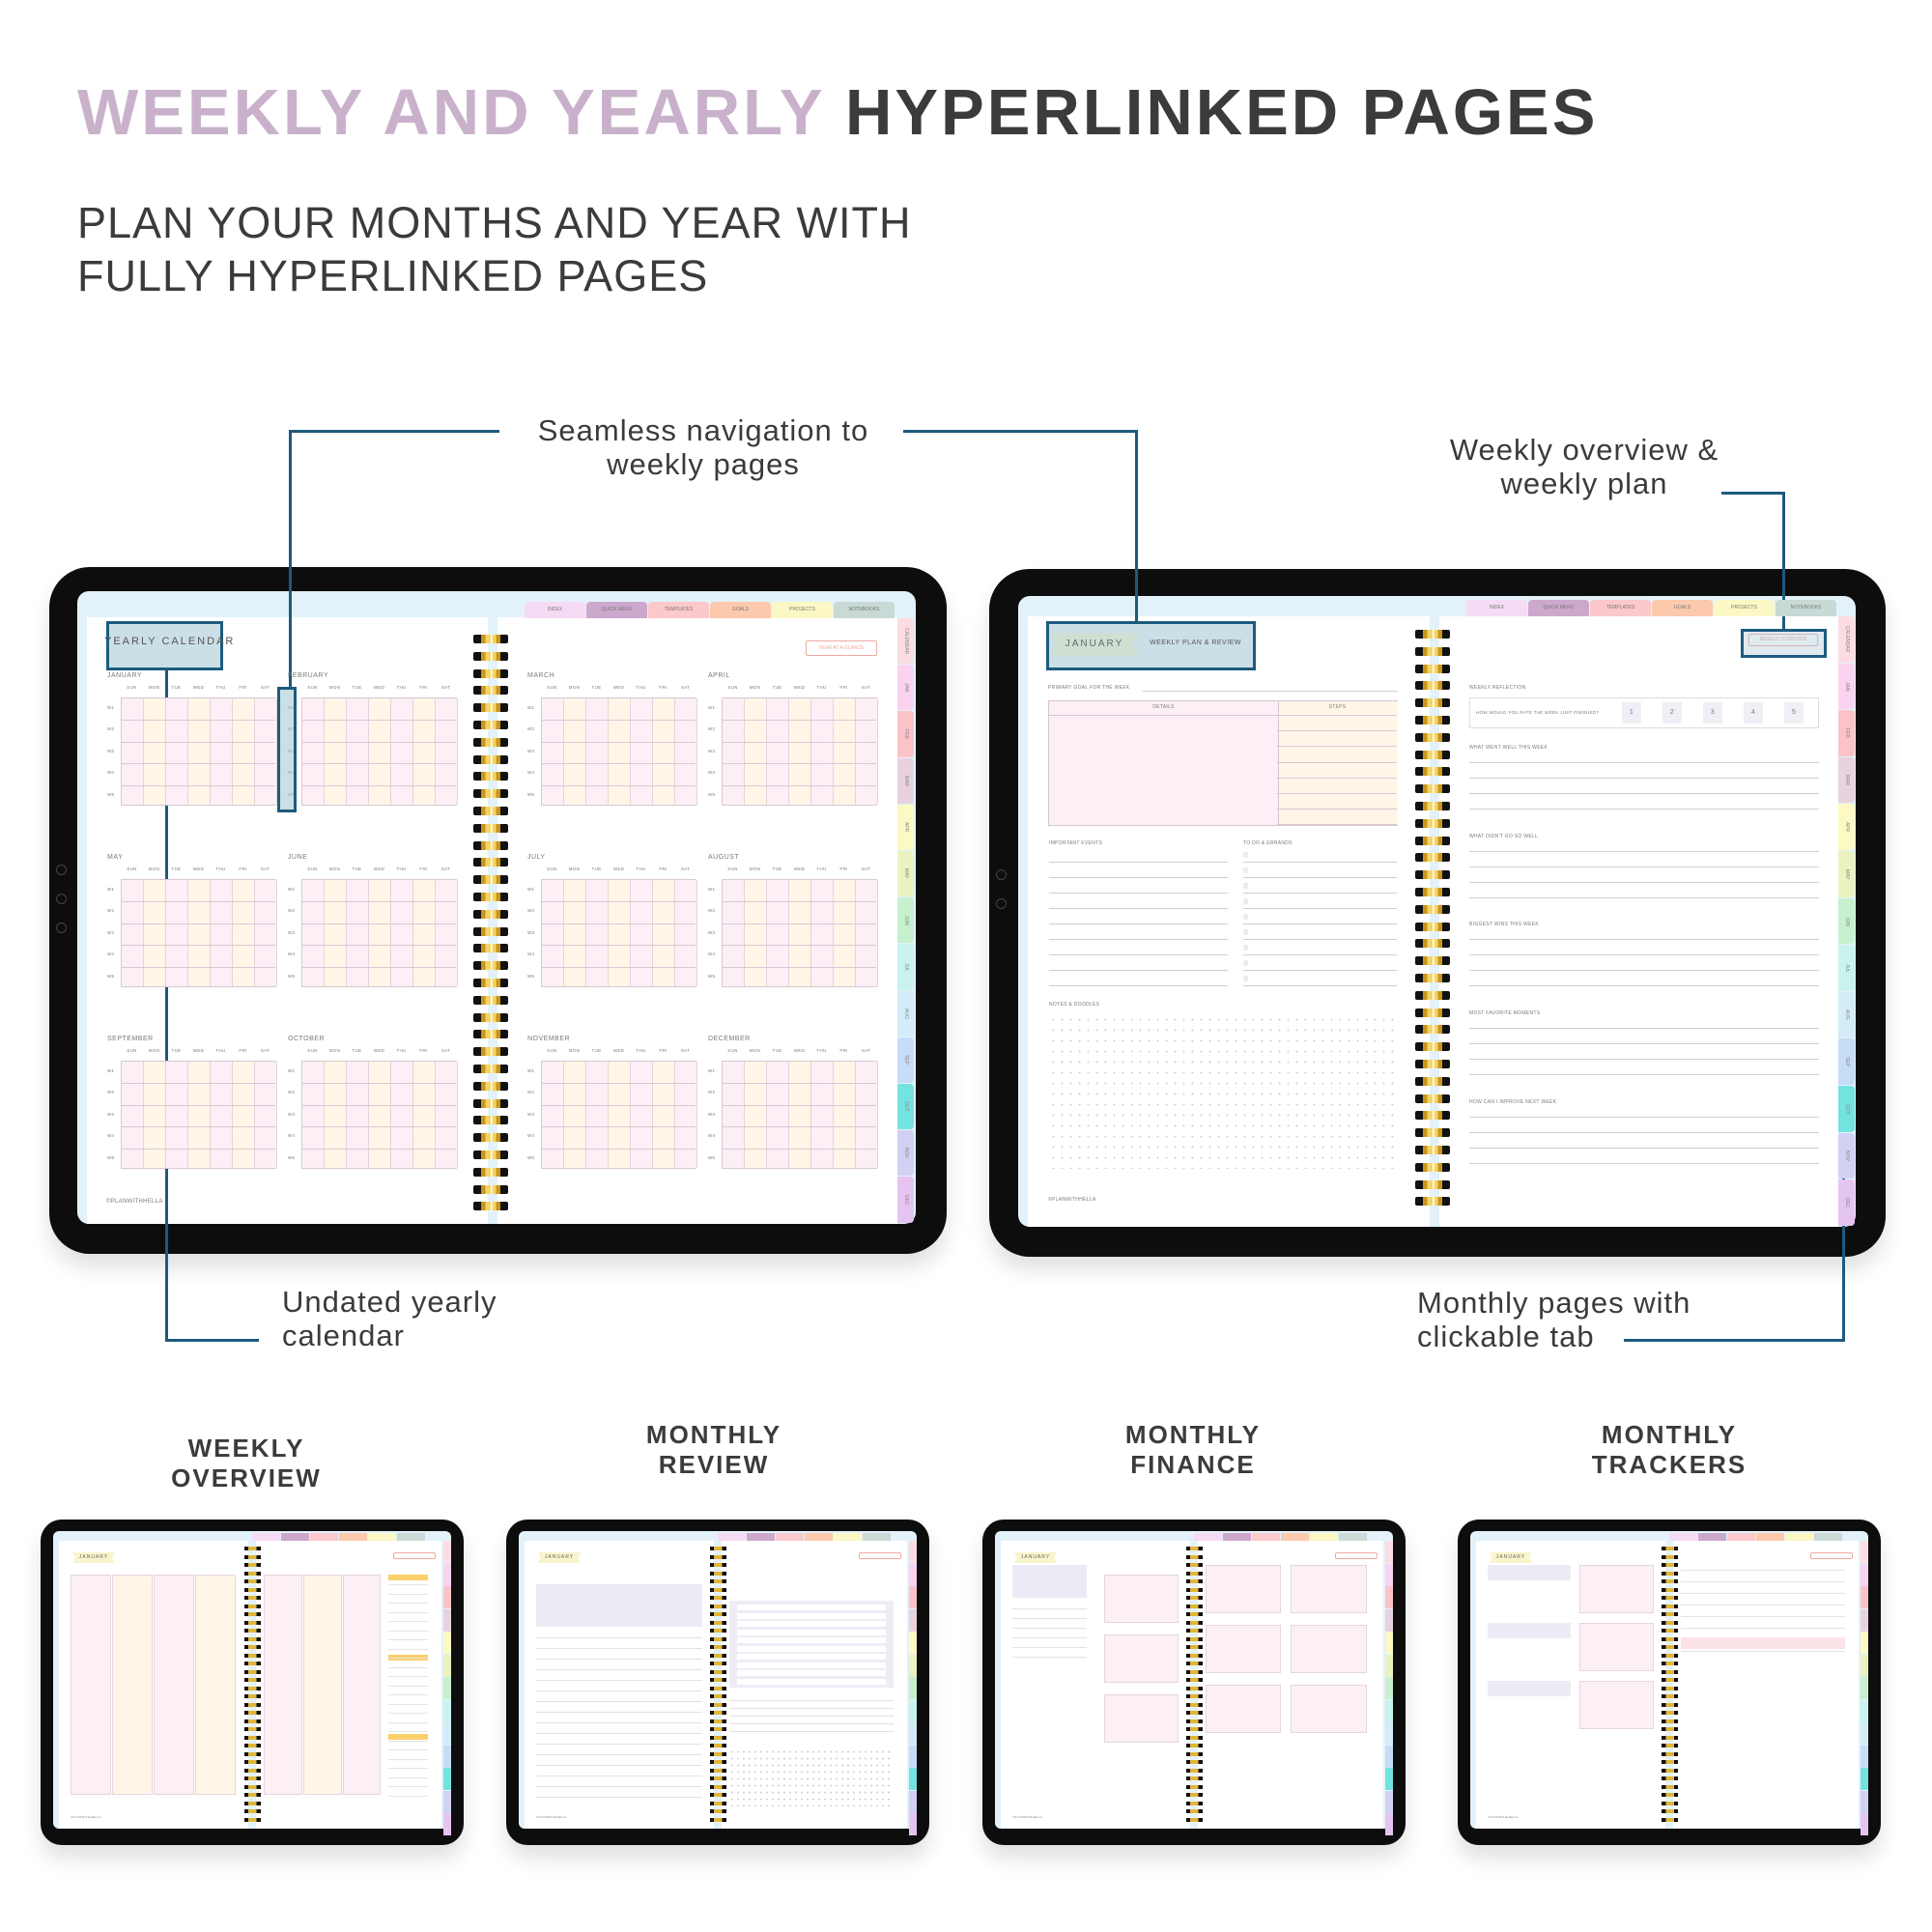 Image resolution: width=1932 pixels, height=1932 pixels. Describe the element at coordinates (1329, 1709) in the screenshot. I see `preview-table` at that location.